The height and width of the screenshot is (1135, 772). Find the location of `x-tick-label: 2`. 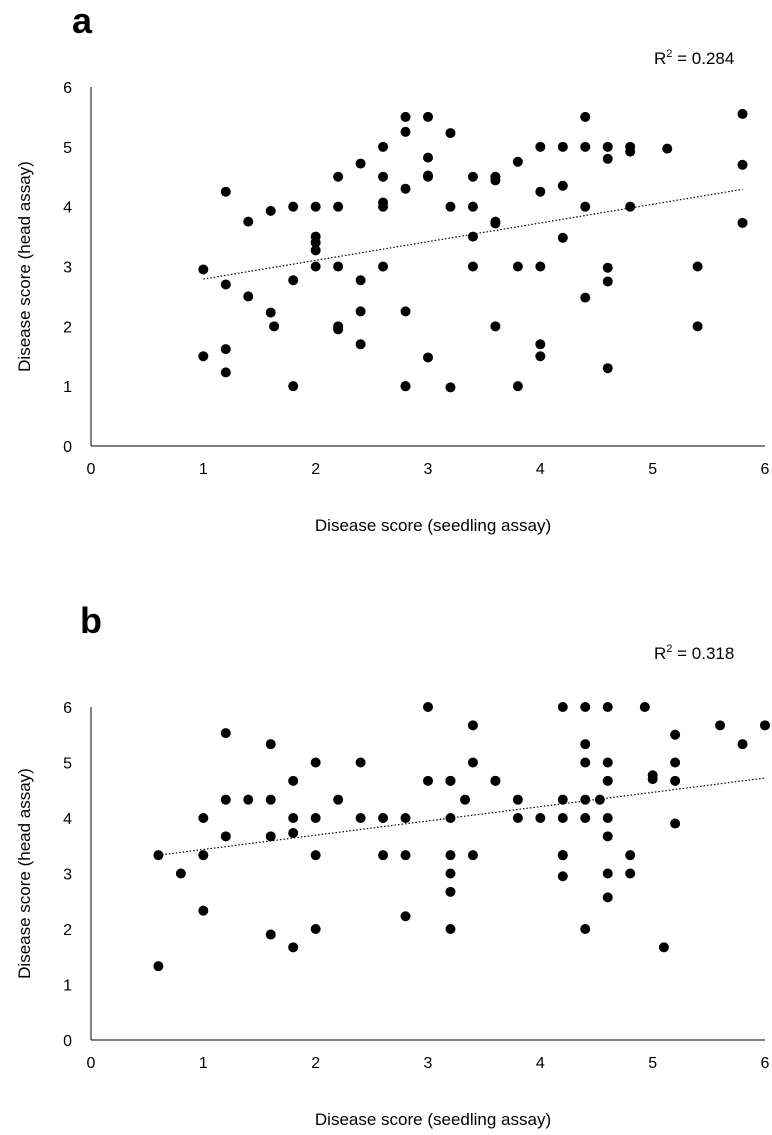

x-tick-label: 2 is located at coordinates (315, 1063).